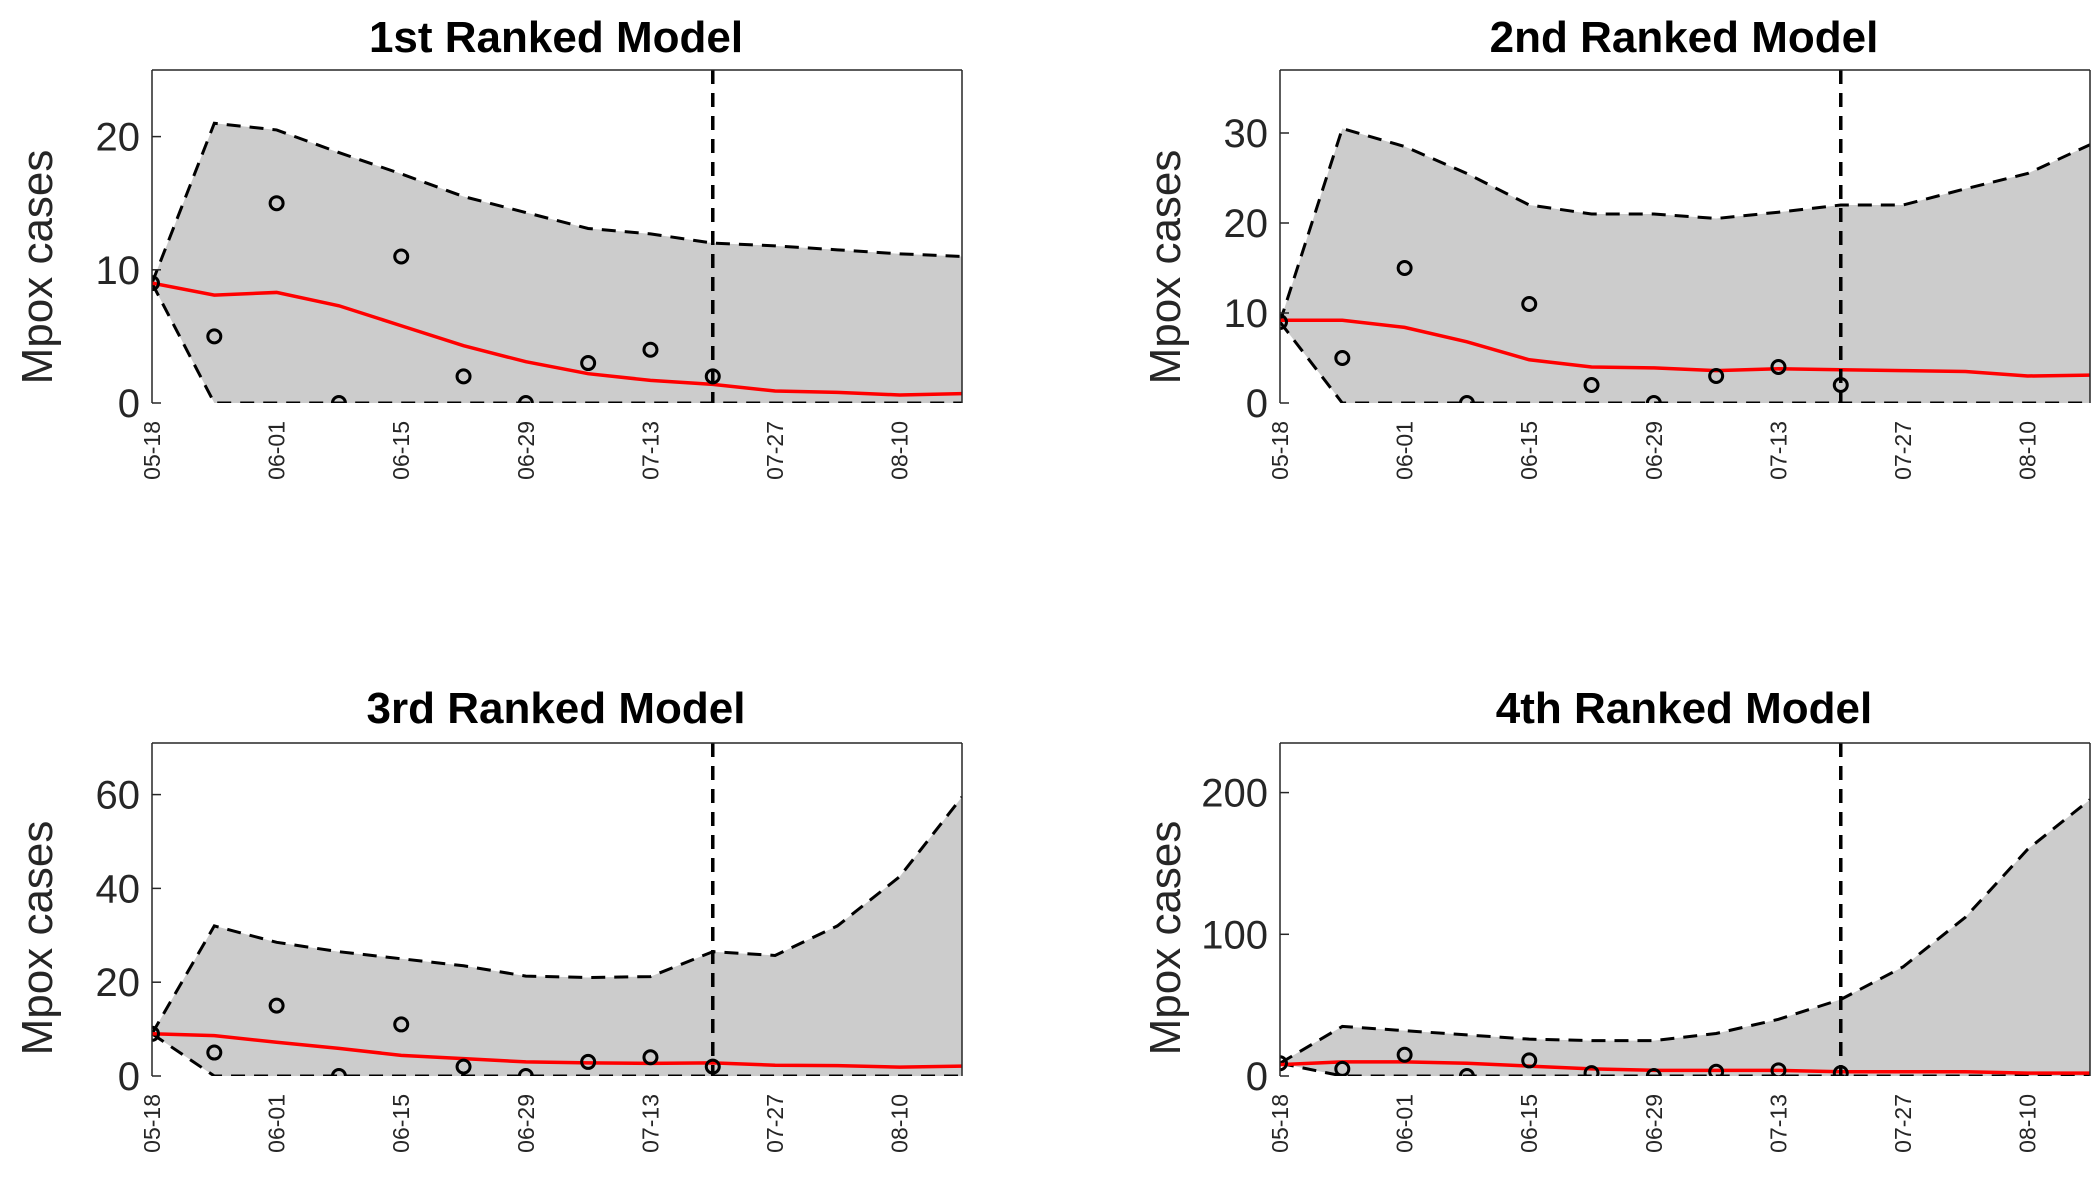  What do you see at coordinates (556, 37) in the screenshot?
I see `chart-title: 1st Ranked Model` at bounding box center [556, 37].